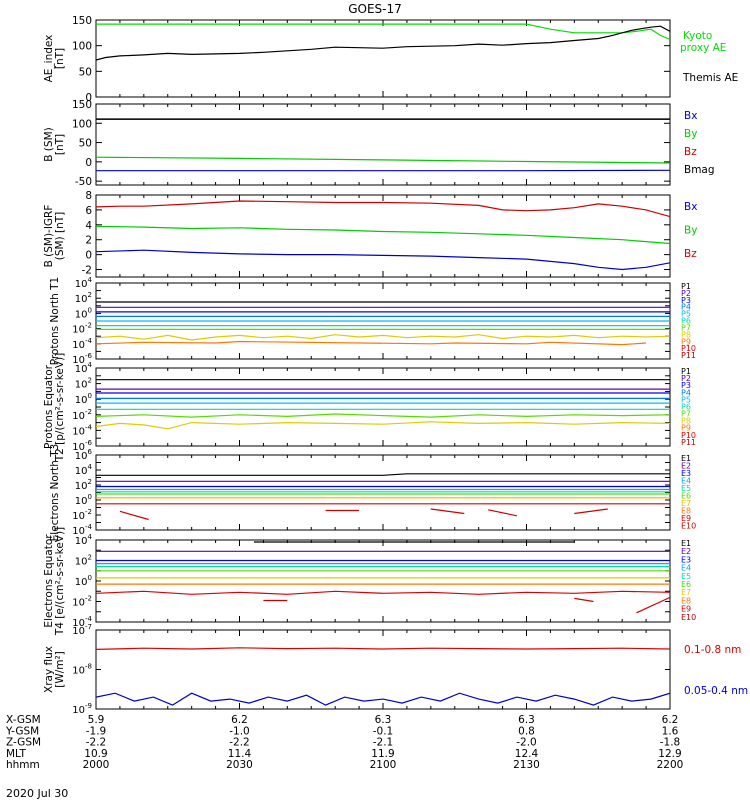  What do you see at coordinates (60, 236) in the screenshot?
I see `y-axis-label: (SM) [nT]` at bounding box center [60, 236].